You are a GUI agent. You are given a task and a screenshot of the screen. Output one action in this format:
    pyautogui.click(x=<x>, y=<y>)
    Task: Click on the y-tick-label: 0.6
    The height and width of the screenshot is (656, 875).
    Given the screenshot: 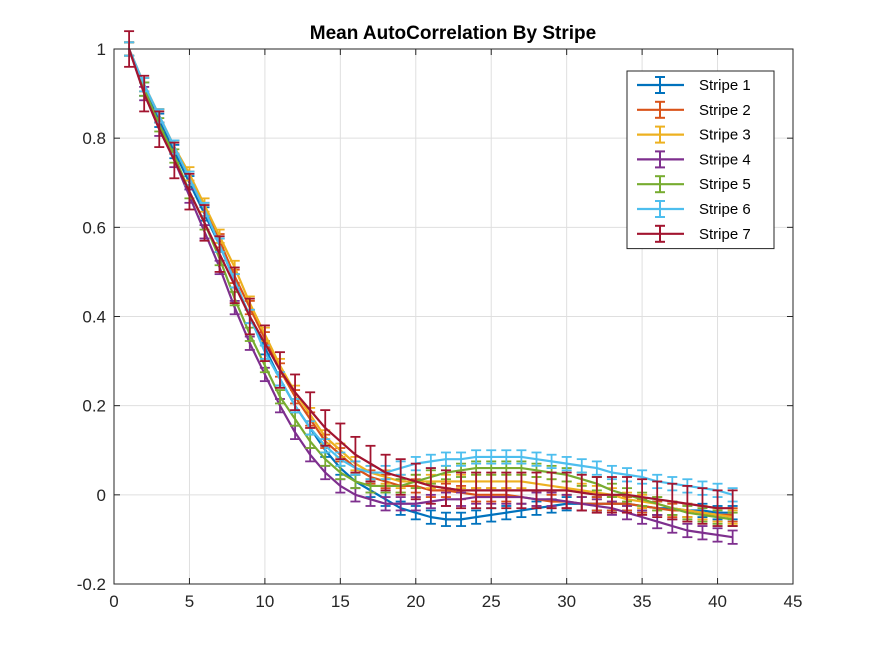 What is the action you would take?
    pyautogui.click(x=94, y=227)
    